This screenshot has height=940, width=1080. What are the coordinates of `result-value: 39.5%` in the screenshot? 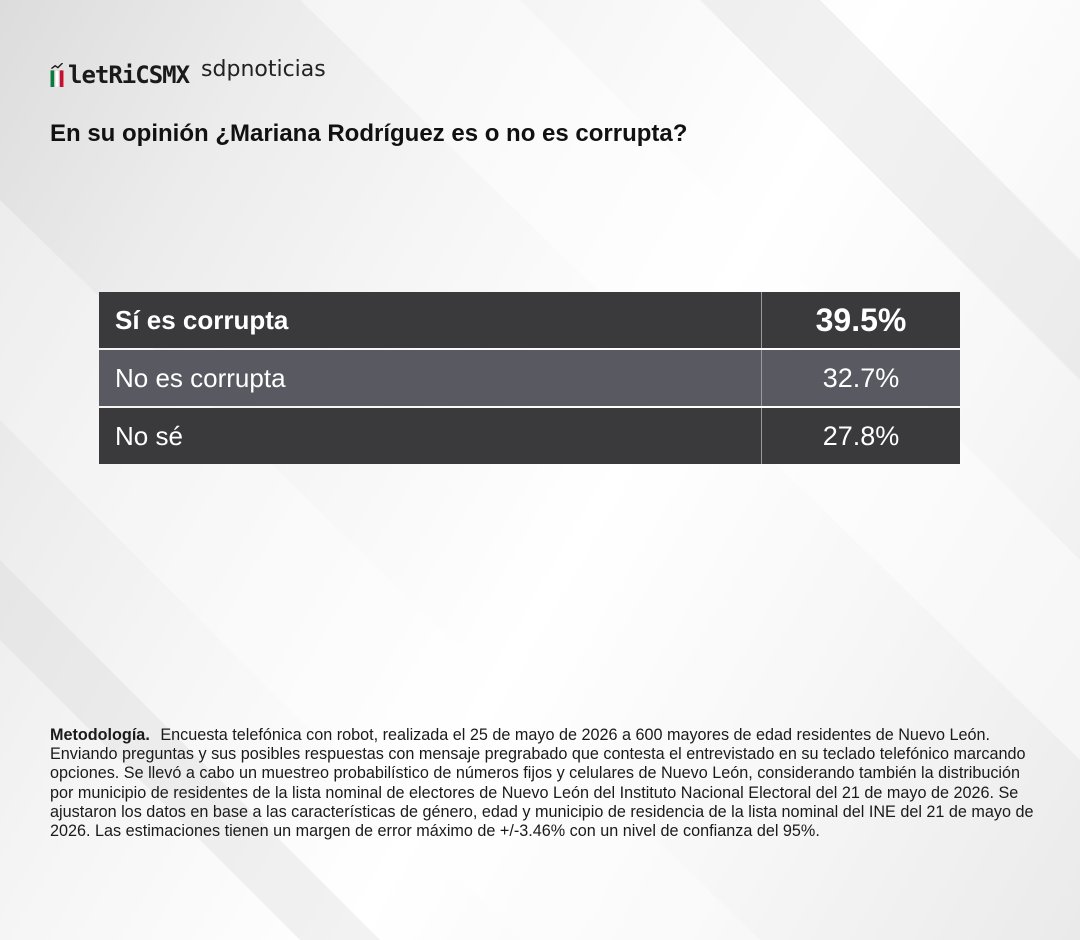 It's located at (861, 319).